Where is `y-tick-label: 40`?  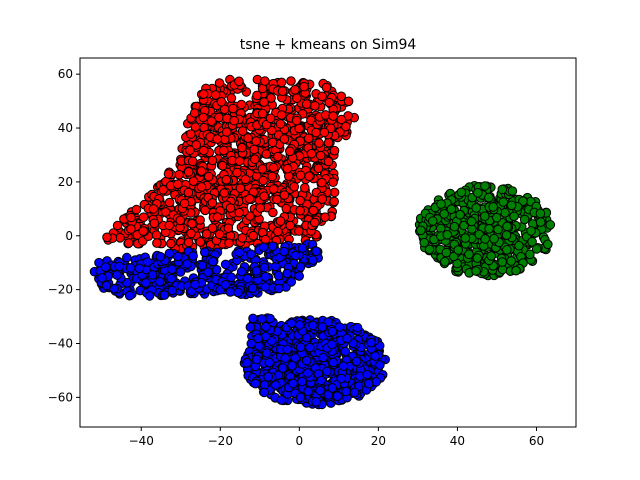 y-tick-label: 40 is located at coordinates (65, 128).